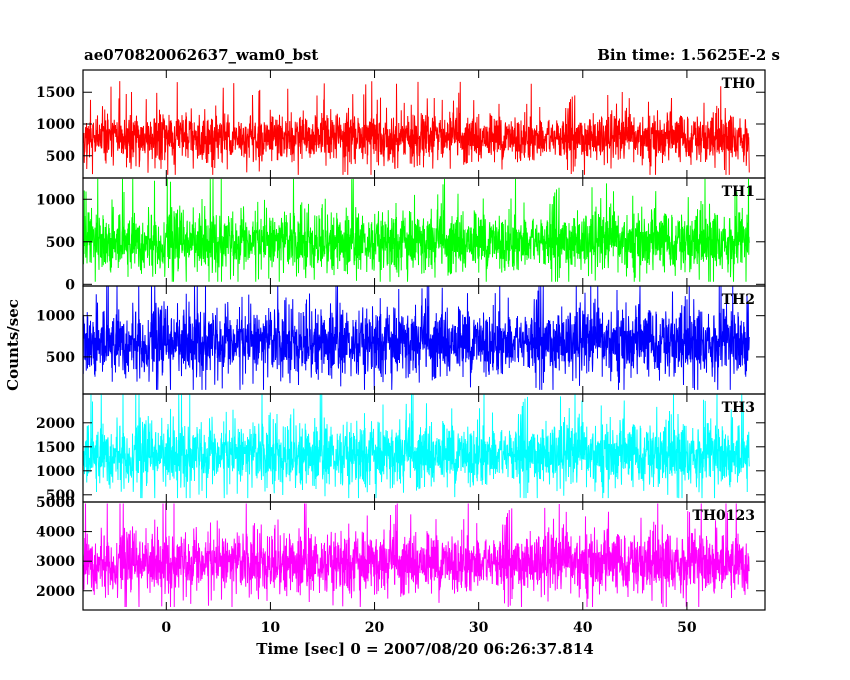 The image size is (850, 680). Describe the element at coordinates (687, 628) in the screenshot. I see `x-tick-label: 50` at that location.